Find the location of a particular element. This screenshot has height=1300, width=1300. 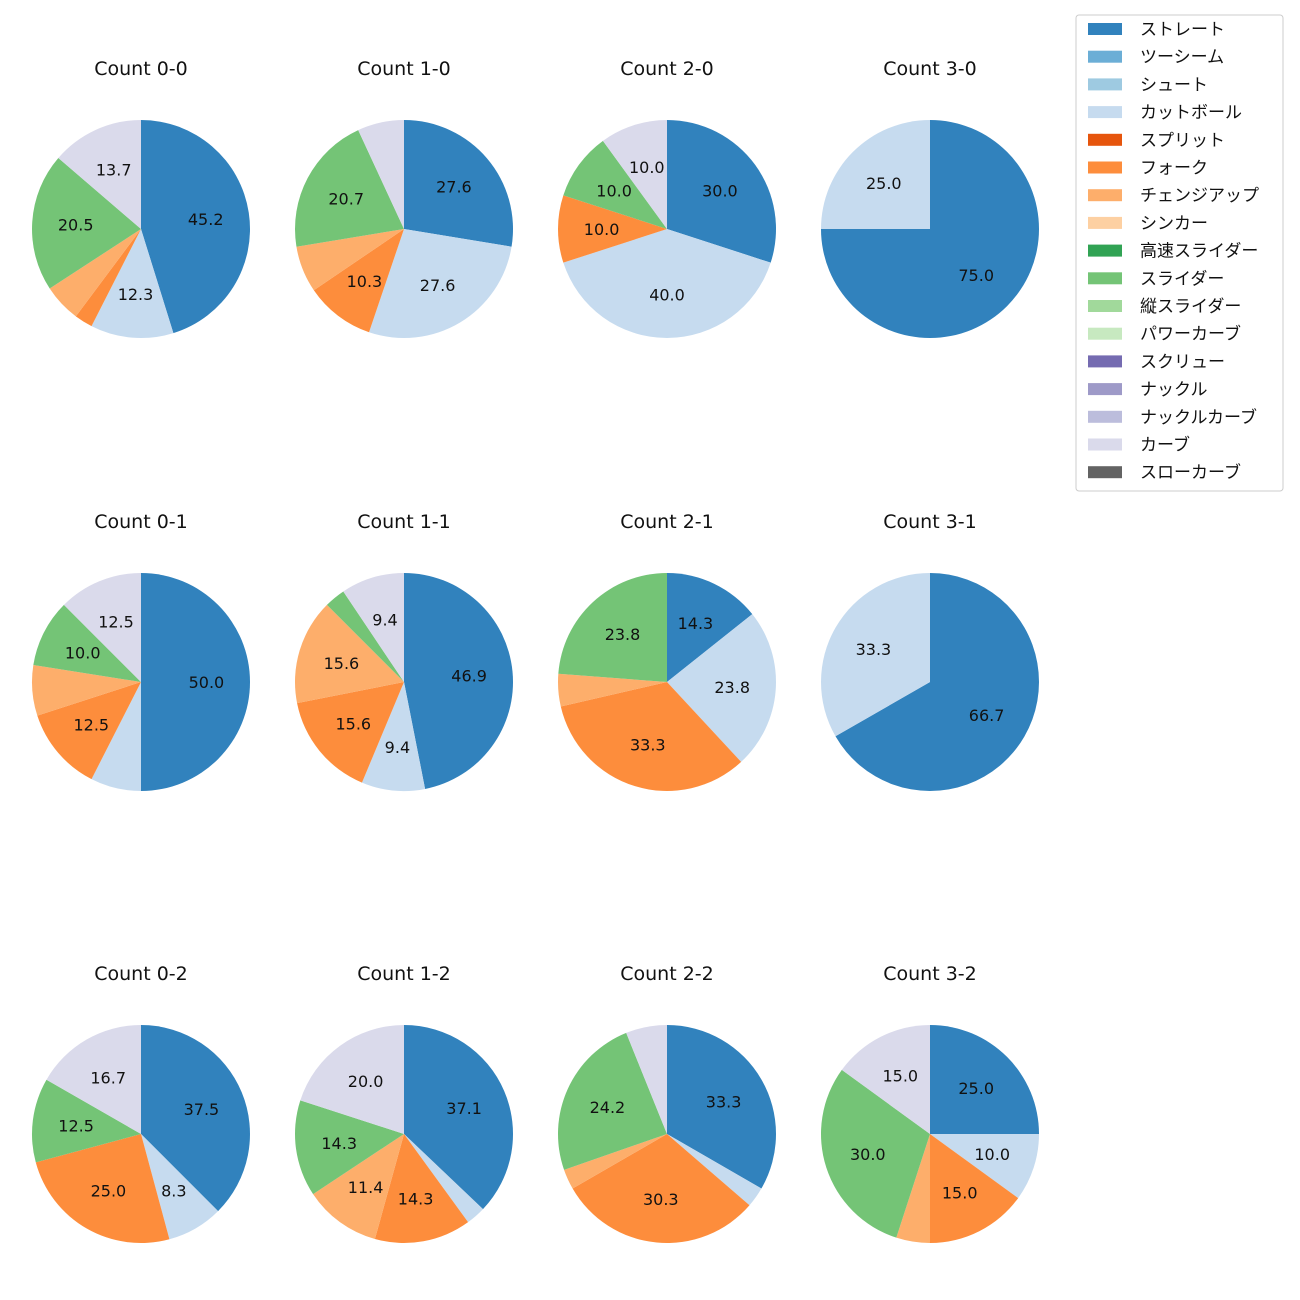

slice-label: 50.0 is located at coordinates (207, 682).